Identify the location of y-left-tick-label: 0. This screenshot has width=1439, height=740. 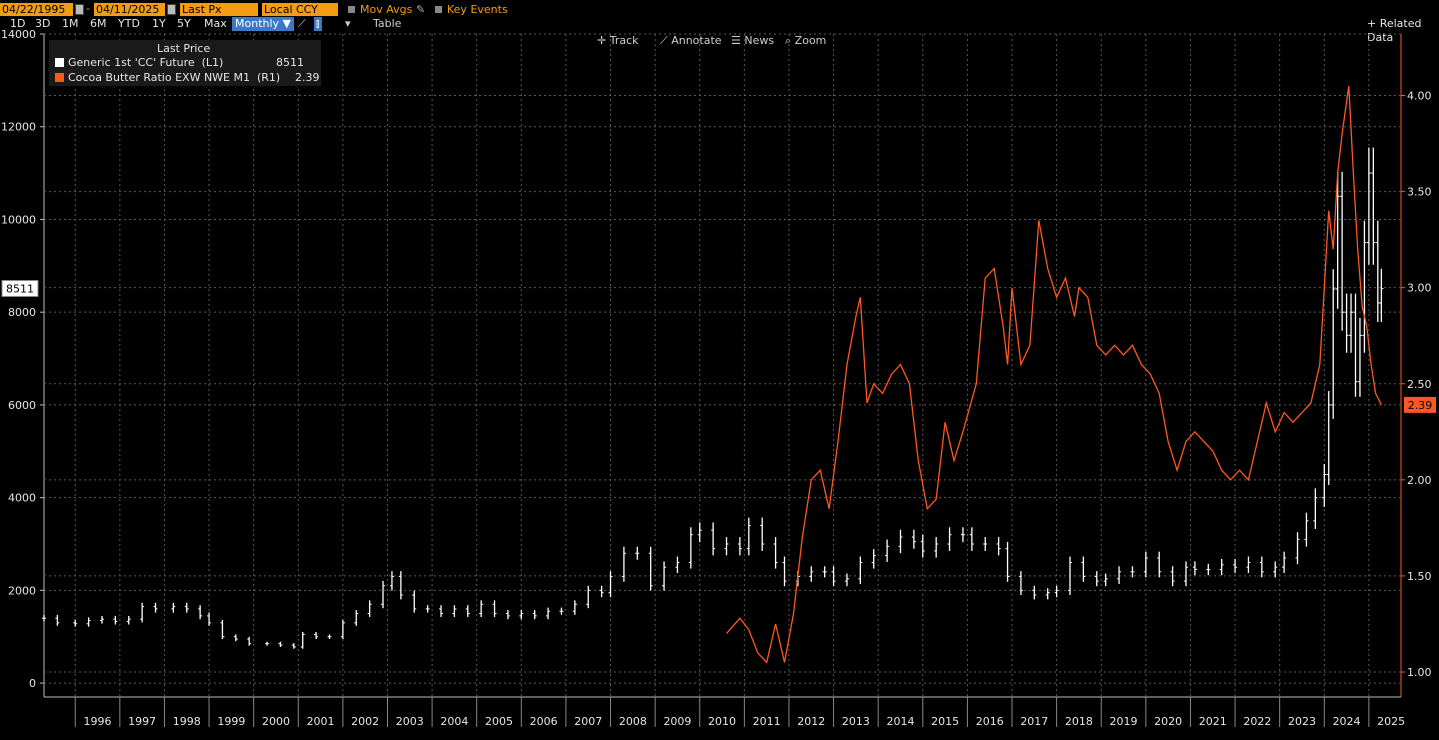
(32, 683).